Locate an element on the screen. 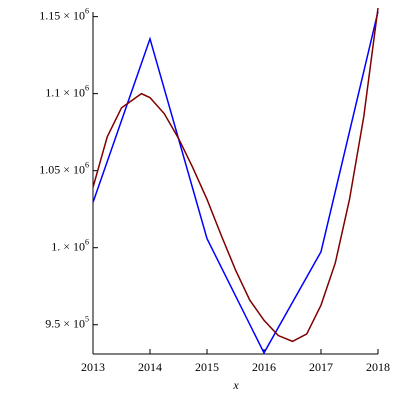 This screenshot has width=400, height=400. x-tick-label: 2015 is located at coordinates (207, 367).